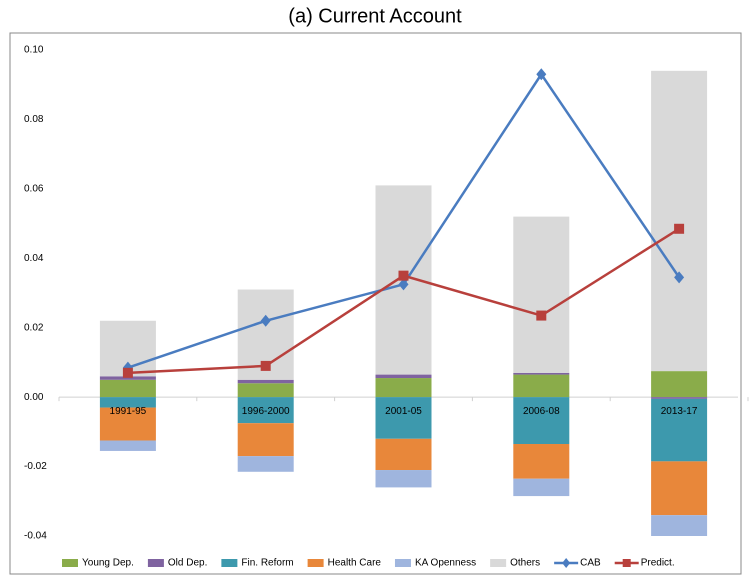  Describe the element at coordinates (34, 397) in the screenshot. I see `y-tick-label: 0.00` at that location.